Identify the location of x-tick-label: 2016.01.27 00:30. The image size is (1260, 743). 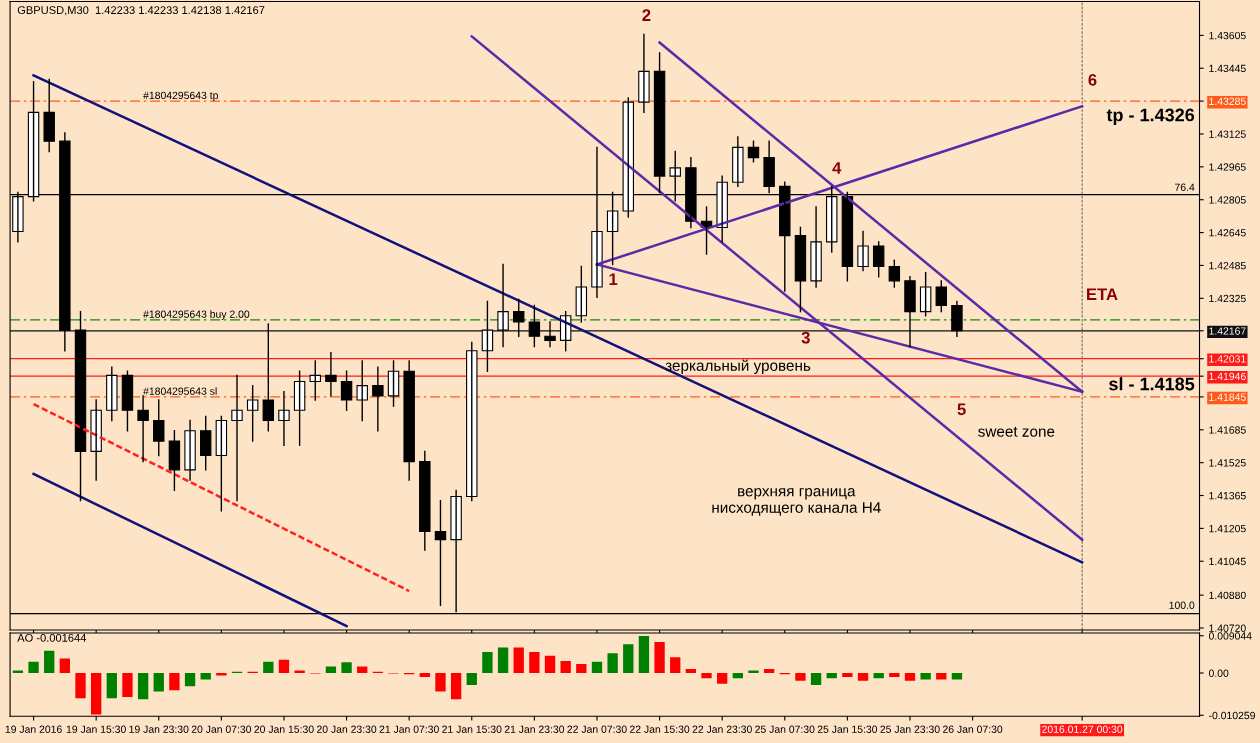
(1082, 729).